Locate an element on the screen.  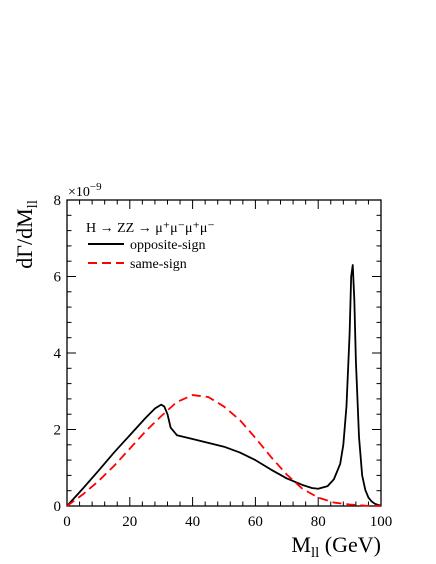
legend-label-same-sign: same-sign is located at coordinates (158, 264).